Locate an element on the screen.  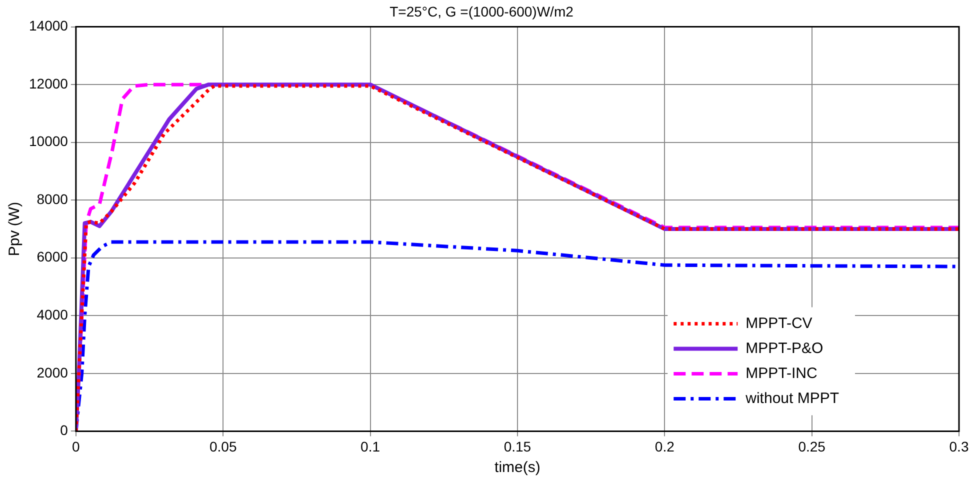
y-tick-label: 8000 is located at coordinates (52, 198).